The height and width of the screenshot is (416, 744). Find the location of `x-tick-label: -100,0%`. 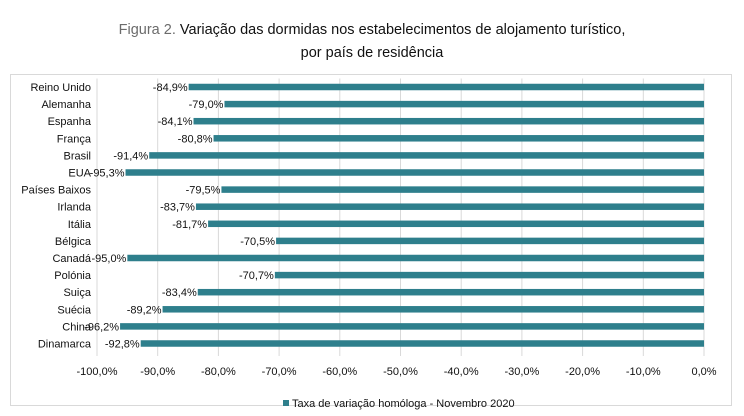

x-tick-label: -100,0% is located at coordinates (97, 372).